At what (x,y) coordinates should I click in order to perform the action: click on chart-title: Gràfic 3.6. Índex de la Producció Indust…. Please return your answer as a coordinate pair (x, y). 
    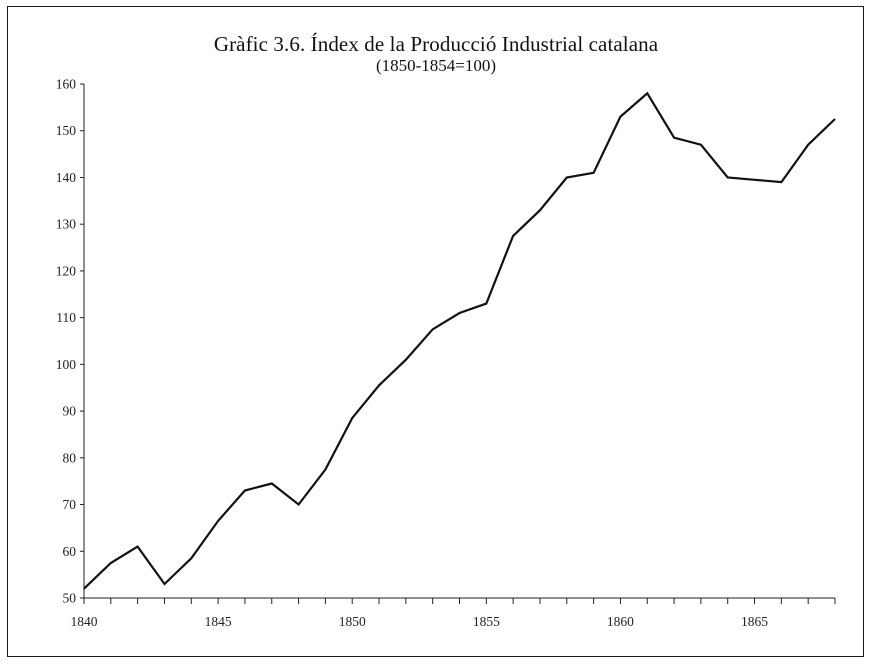
    Looking at the image, I should click on (436, 44).